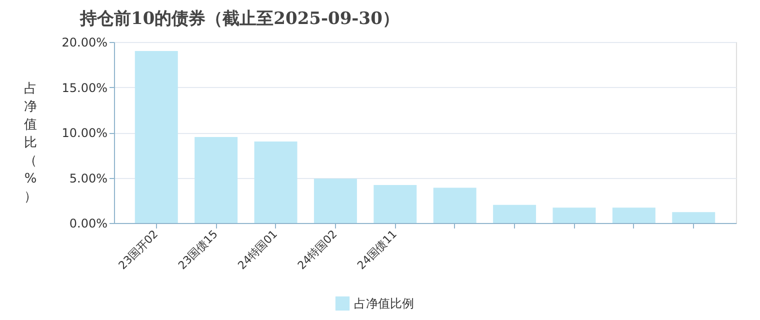 The height and width of the screenshot is (320, 760). Describe the element at coordinates (198, 250) in the screenshot. I see `x-tick-label: 23国债15` at that location.